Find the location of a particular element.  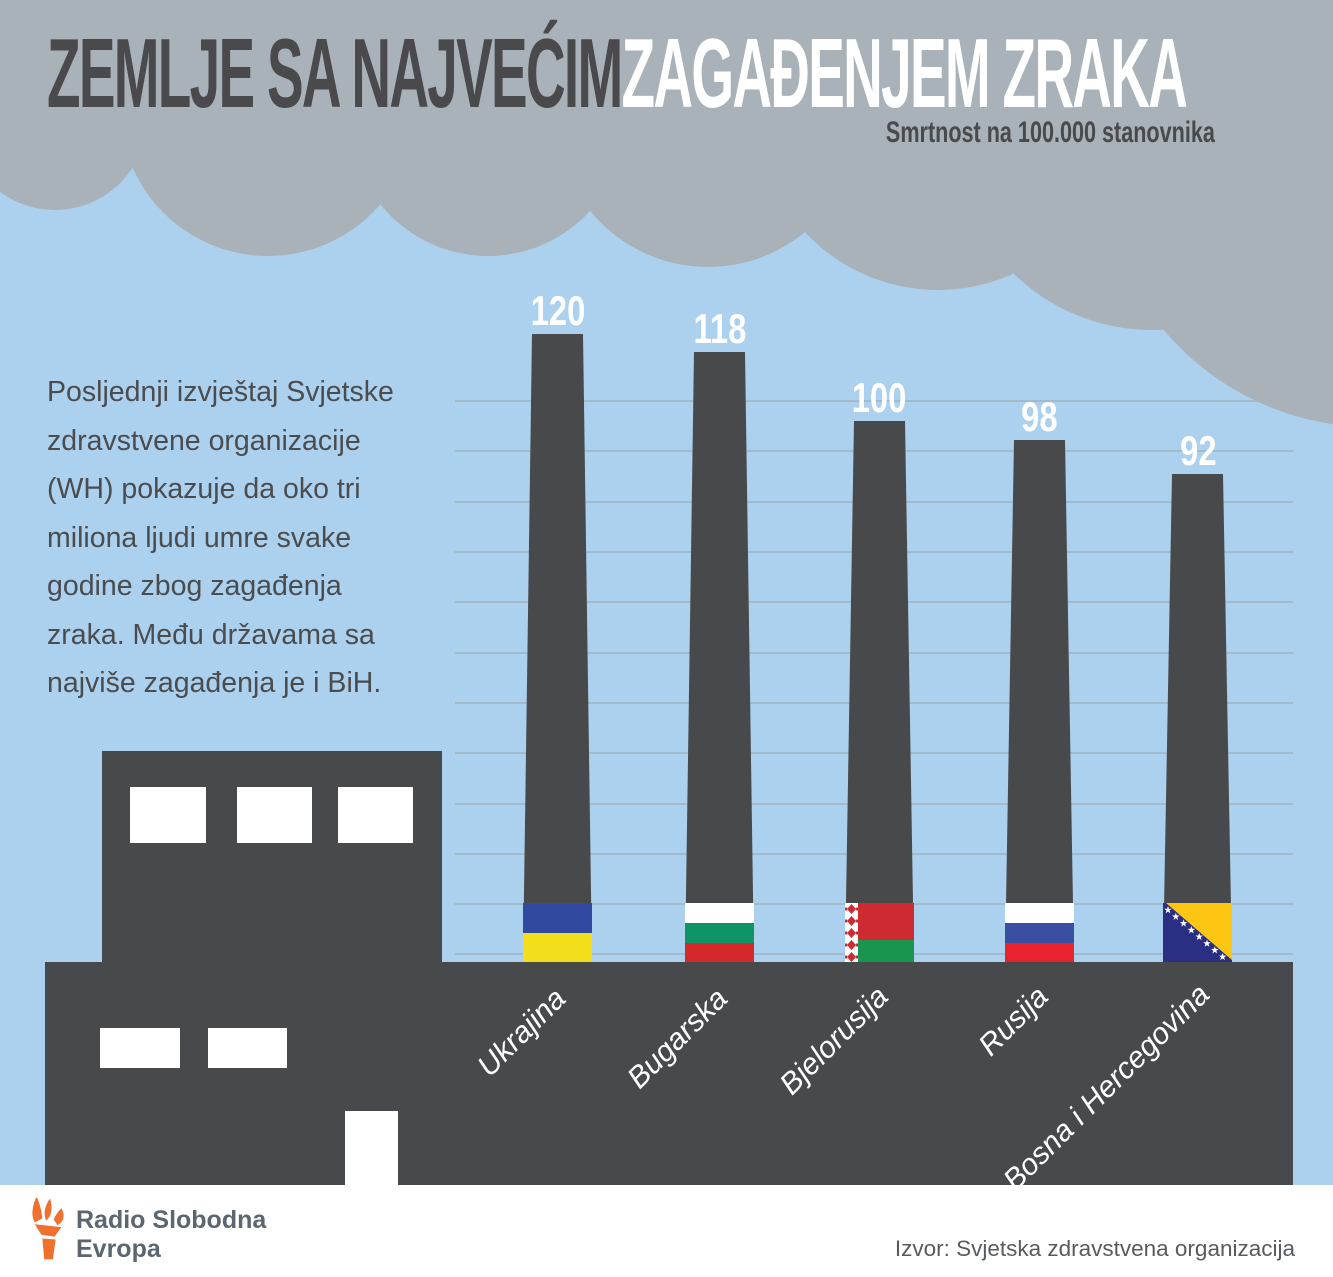

bosnia-flag-graphic is located at coordinates (1197, 932).